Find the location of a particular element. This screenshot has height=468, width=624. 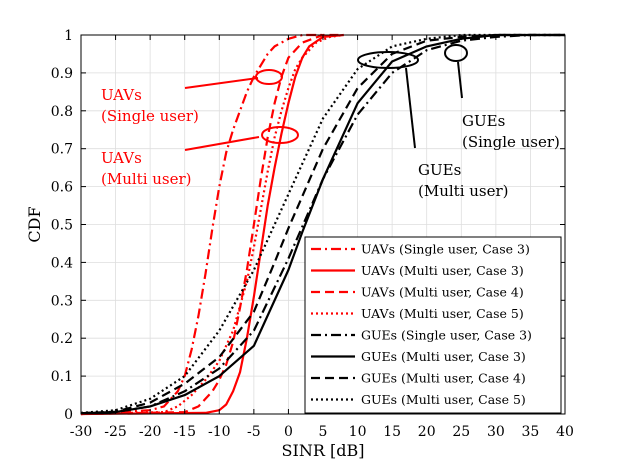

y-tick-label: 0.5 is located at coordinates (62, 226).